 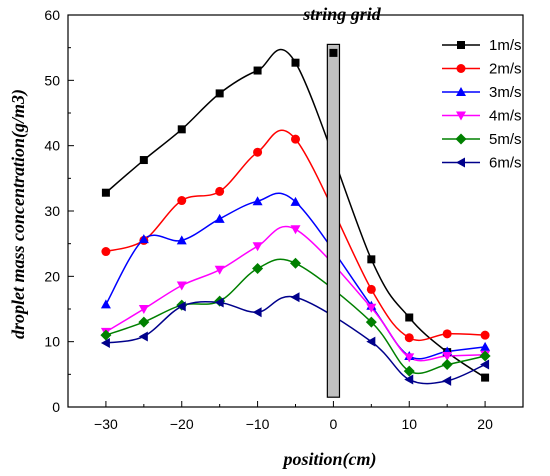 What do you see at coordinates (295, 340) in the screenshot?
I see `curve-6m/s` at bounding box center [295, 340].